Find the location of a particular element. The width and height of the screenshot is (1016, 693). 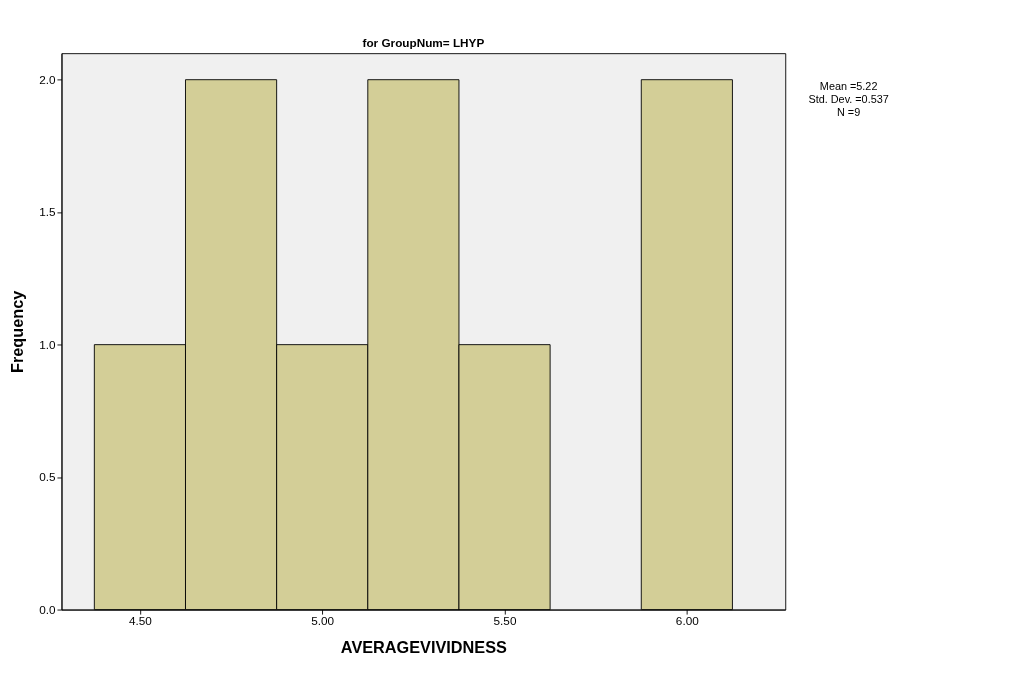

y-tick-label: 0.5 is located at coordinates (48, 477).